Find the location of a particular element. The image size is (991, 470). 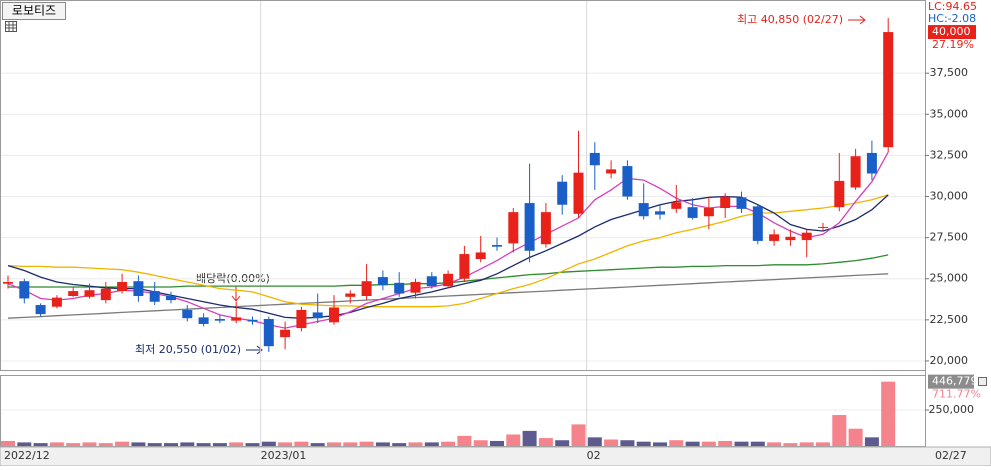

low-arrow is located at coordinates (254, 350).